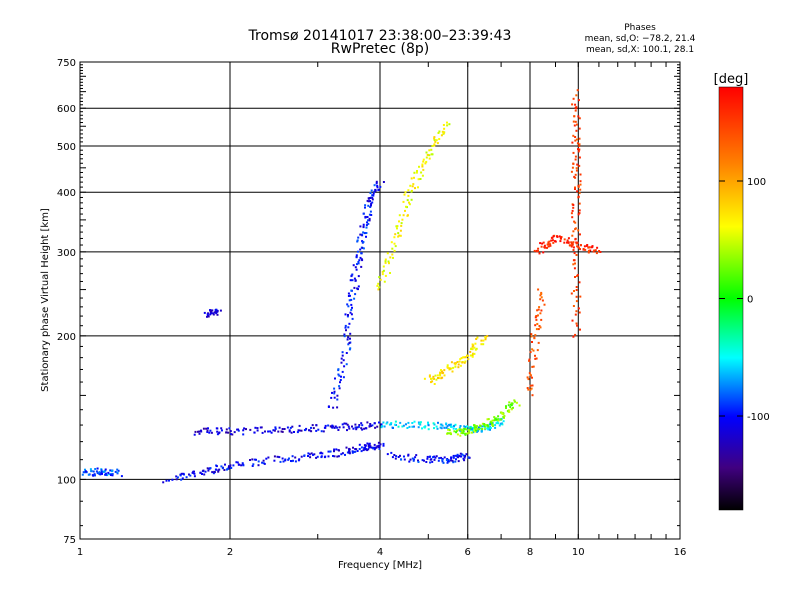 The height and width of the screenshot is (600, 800). I want to click on legend-line-o: mean, sd,O: −78.2, 21.4, so click(640, 39).